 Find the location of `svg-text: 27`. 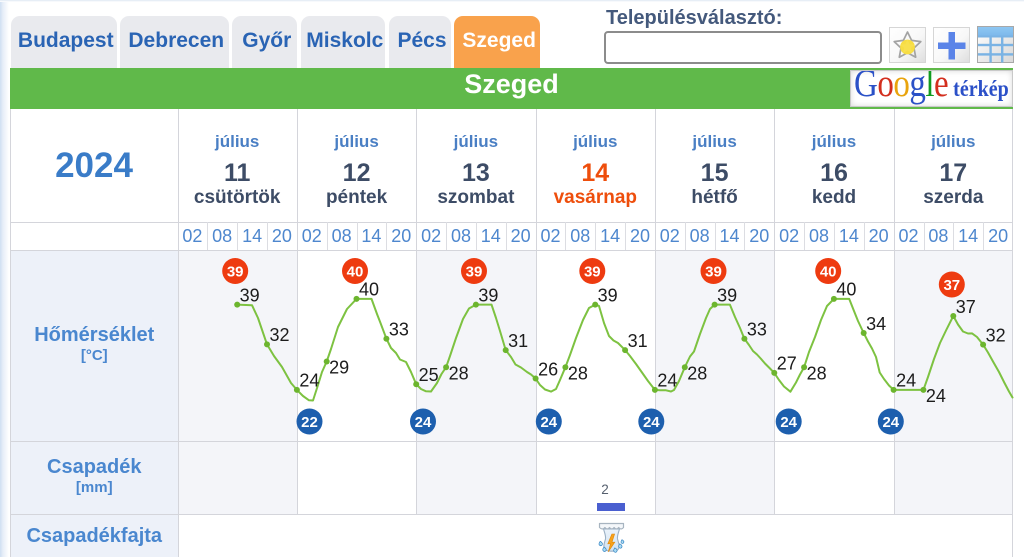

svg-text: 27 is located at coordinates (787, 364).